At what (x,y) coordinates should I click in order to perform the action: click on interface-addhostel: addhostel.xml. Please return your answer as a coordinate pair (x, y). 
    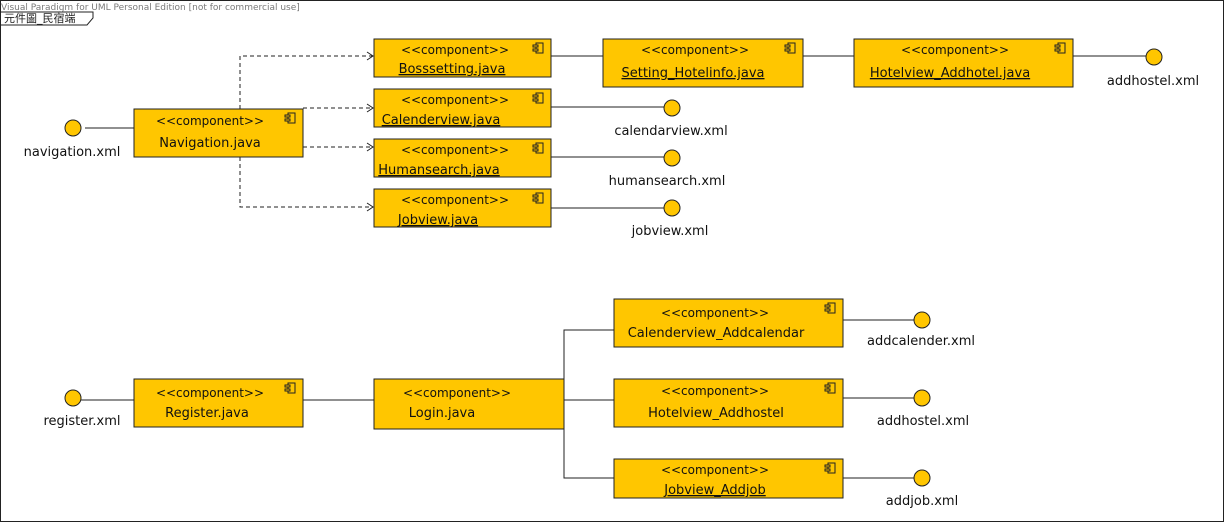
    Looking at the image, I should click on (923, 409).